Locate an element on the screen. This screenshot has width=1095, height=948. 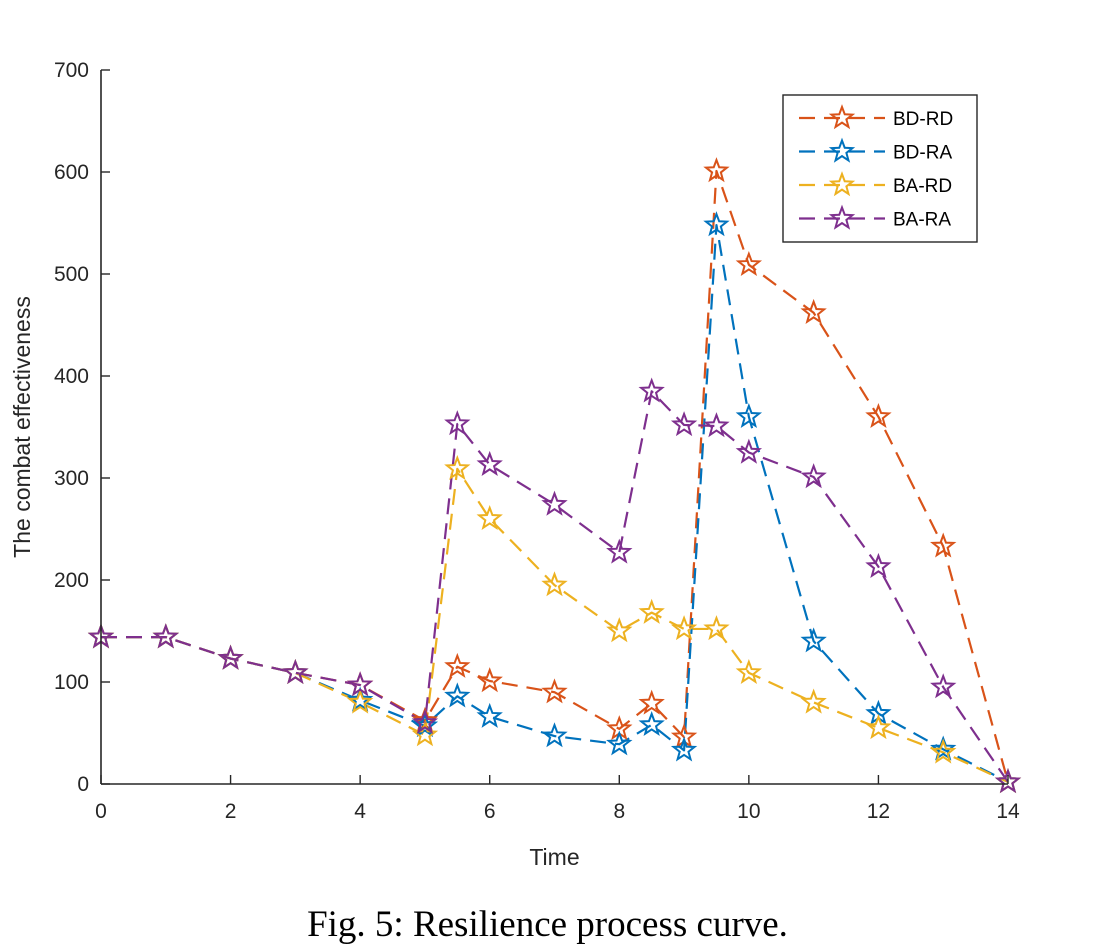
x-tick-label: 10 is located at coordinates (748, 811).